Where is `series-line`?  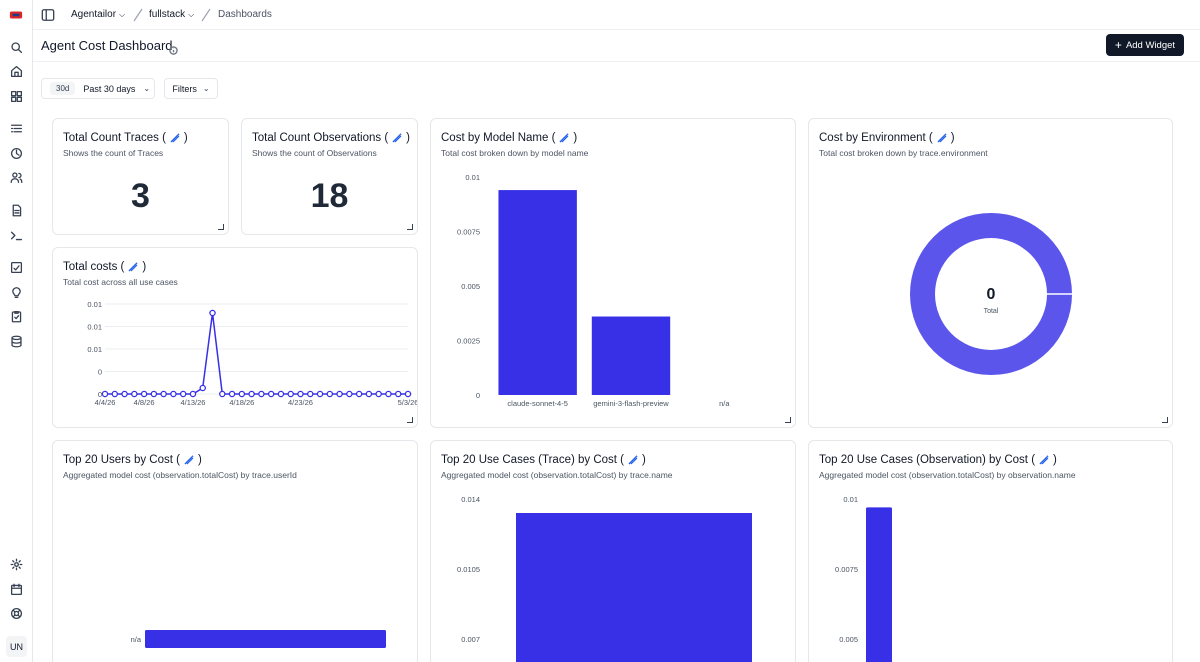
series-line is located at coordinates (256, 353).